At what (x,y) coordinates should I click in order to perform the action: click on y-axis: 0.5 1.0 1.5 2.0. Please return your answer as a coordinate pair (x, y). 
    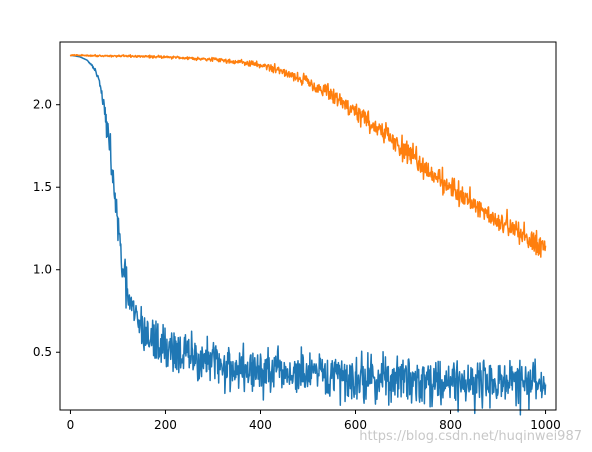
    Looking at the image, I should click on (46, 228).